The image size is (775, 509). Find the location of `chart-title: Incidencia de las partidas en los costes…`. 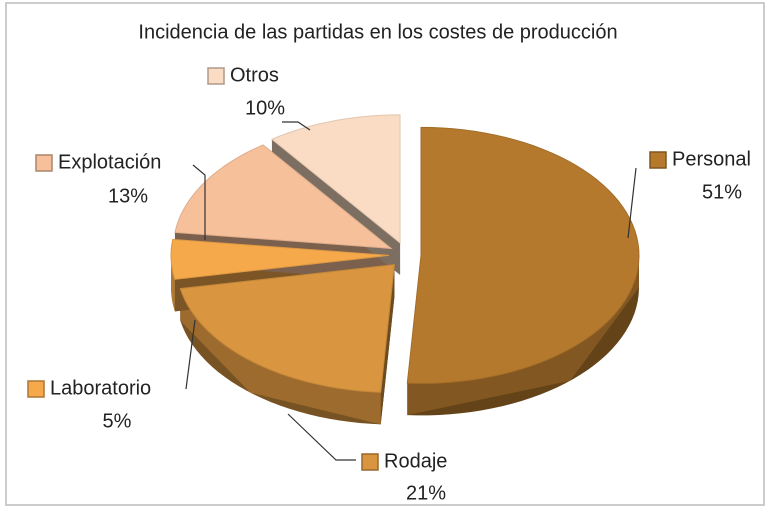

chart-title: Incidencia de las partidas en los costes… is located at coordinates (377, 32).